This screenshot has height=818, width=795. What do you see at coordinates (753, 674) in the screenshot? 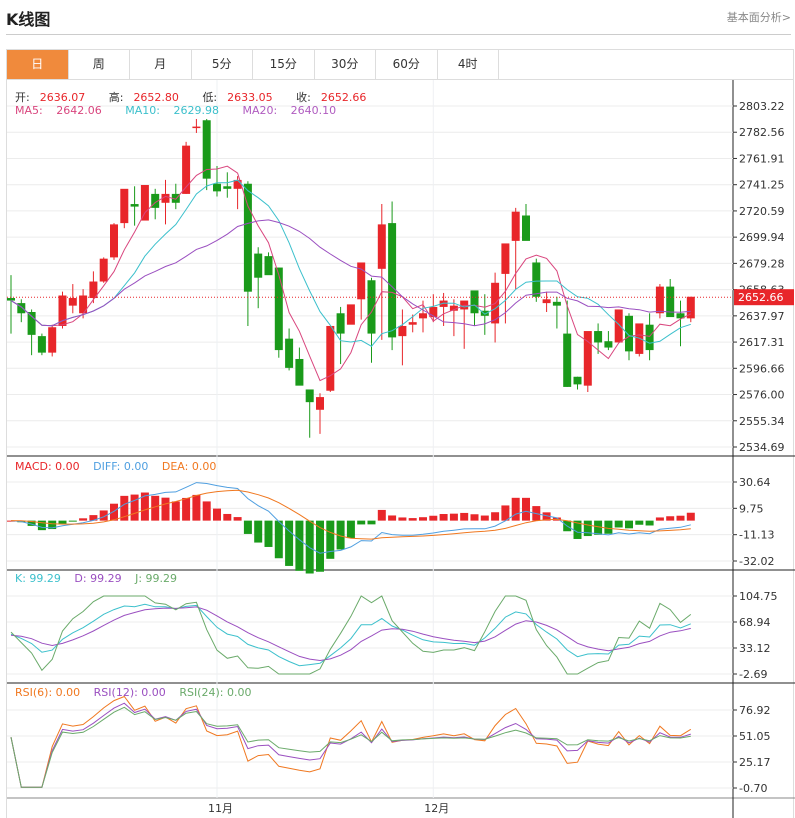
I see `y-tick-label: -2.69` at bounding box center [753, 674].